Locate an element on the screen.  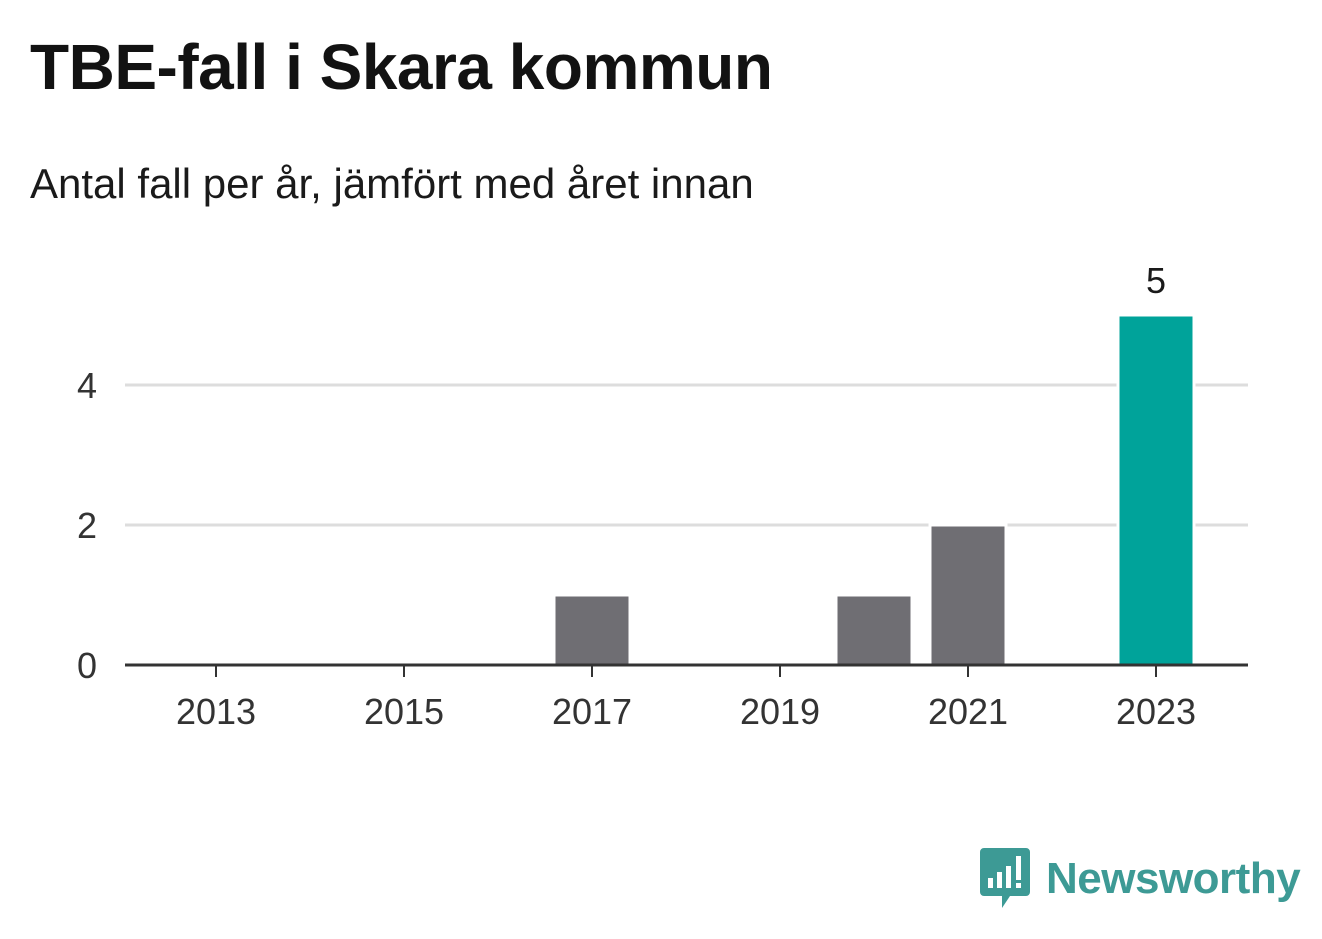
x-tick-label: 2021 is located at coordinates (968, 711).